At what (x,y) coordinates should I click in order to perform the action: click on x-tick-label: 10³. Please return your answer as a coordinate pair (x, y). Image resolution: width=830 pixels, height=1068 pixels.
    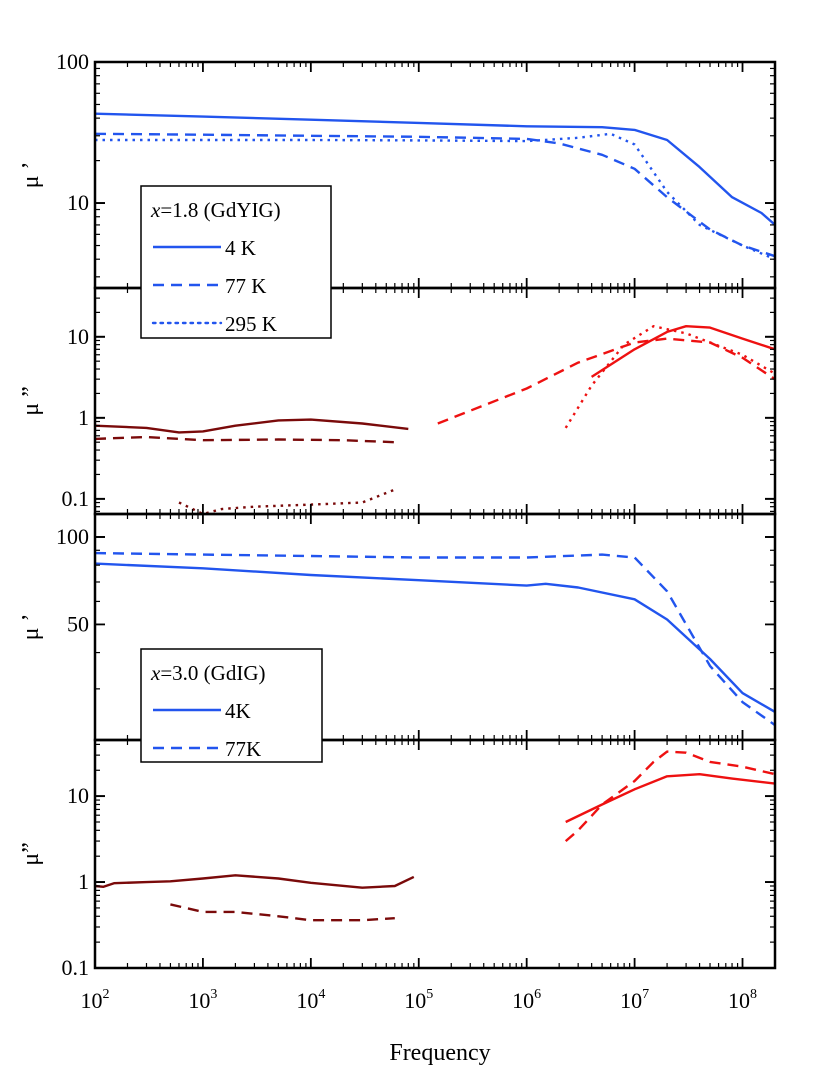
    Looking at the image, I should click on (202, 1000).